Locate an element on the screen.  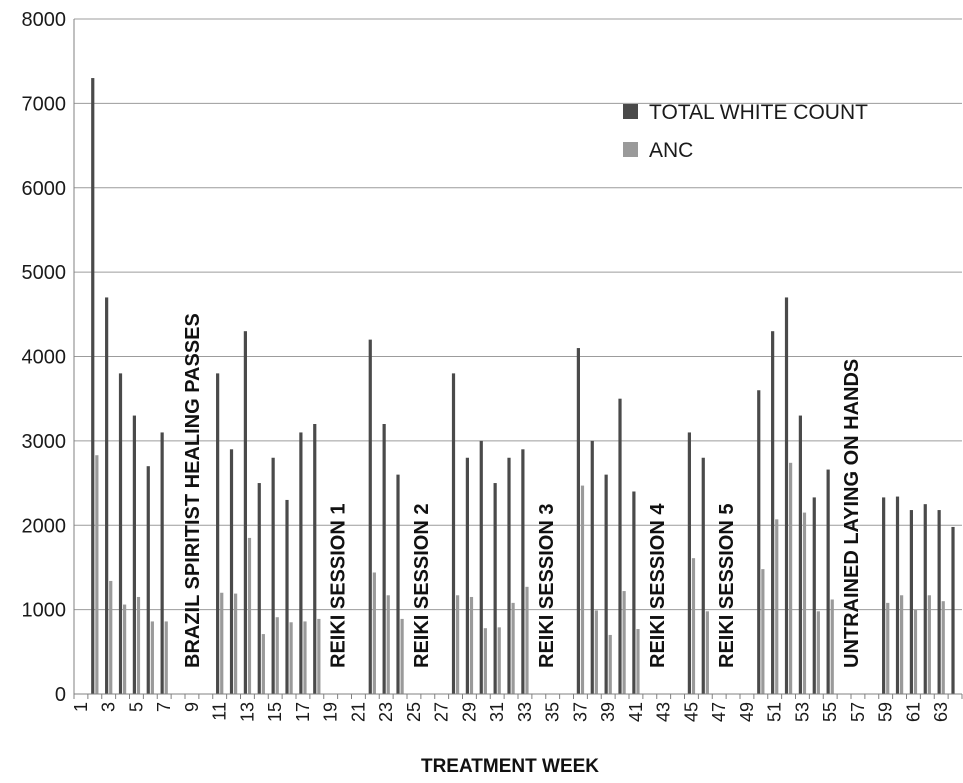
y-tick-label: 8000 is located at coordinates (44, 20).